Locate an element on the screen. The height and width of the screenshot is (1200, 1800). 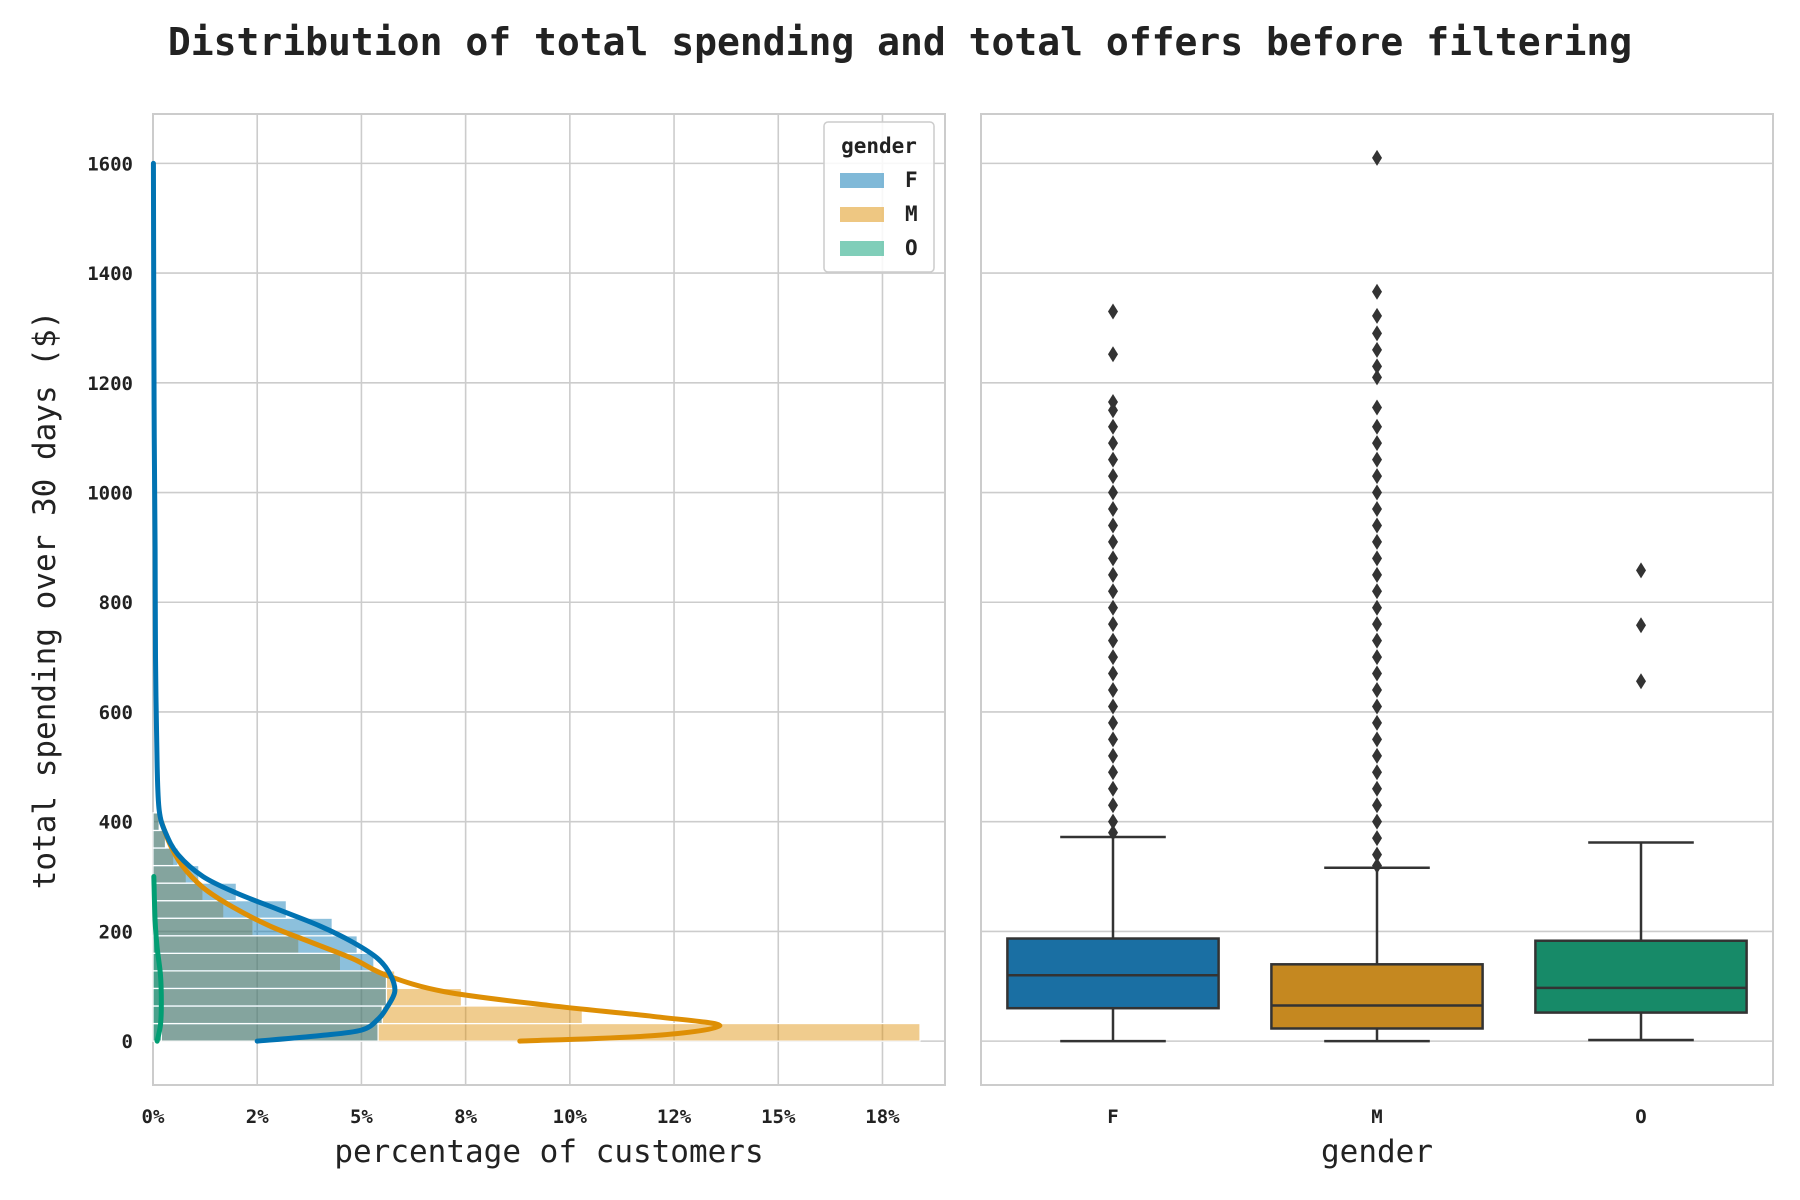
legend-label-m: M is located at coordinates (911, 214).